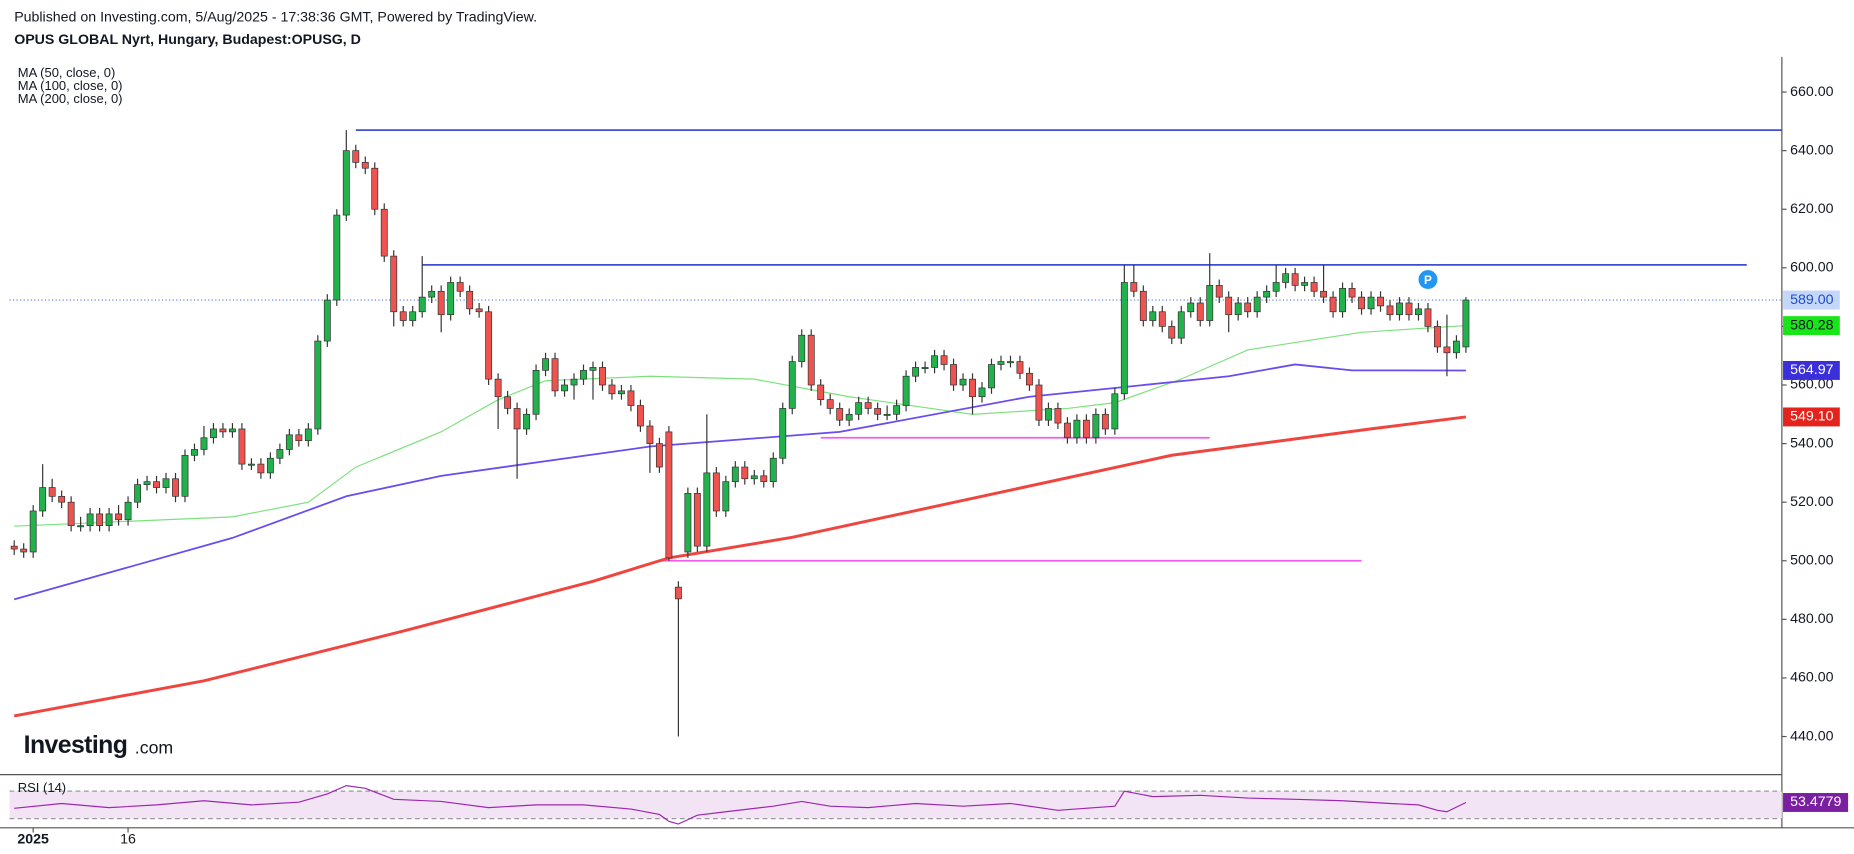 This screenshot has height=854, width=1854. I want to click on y-tick-label: 540.00, so click(1811, 443).